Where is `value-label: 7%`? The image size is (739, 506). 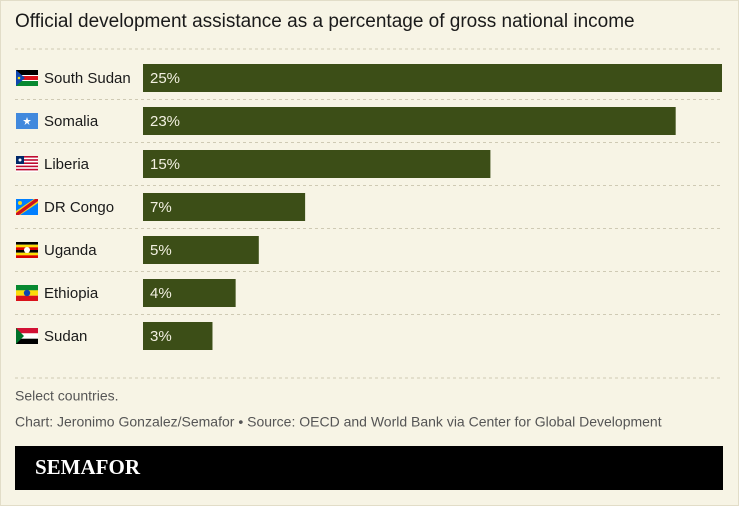
value-label: 7% is located at coordinates (161, 207).